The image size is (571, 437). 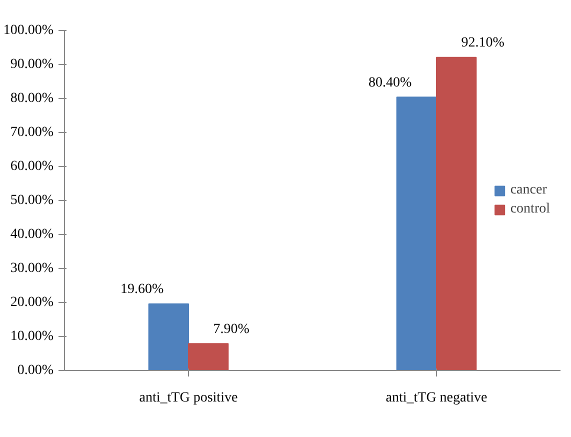 I want to click on y-tick-label: 50.00%, so click(x=32, y=200).